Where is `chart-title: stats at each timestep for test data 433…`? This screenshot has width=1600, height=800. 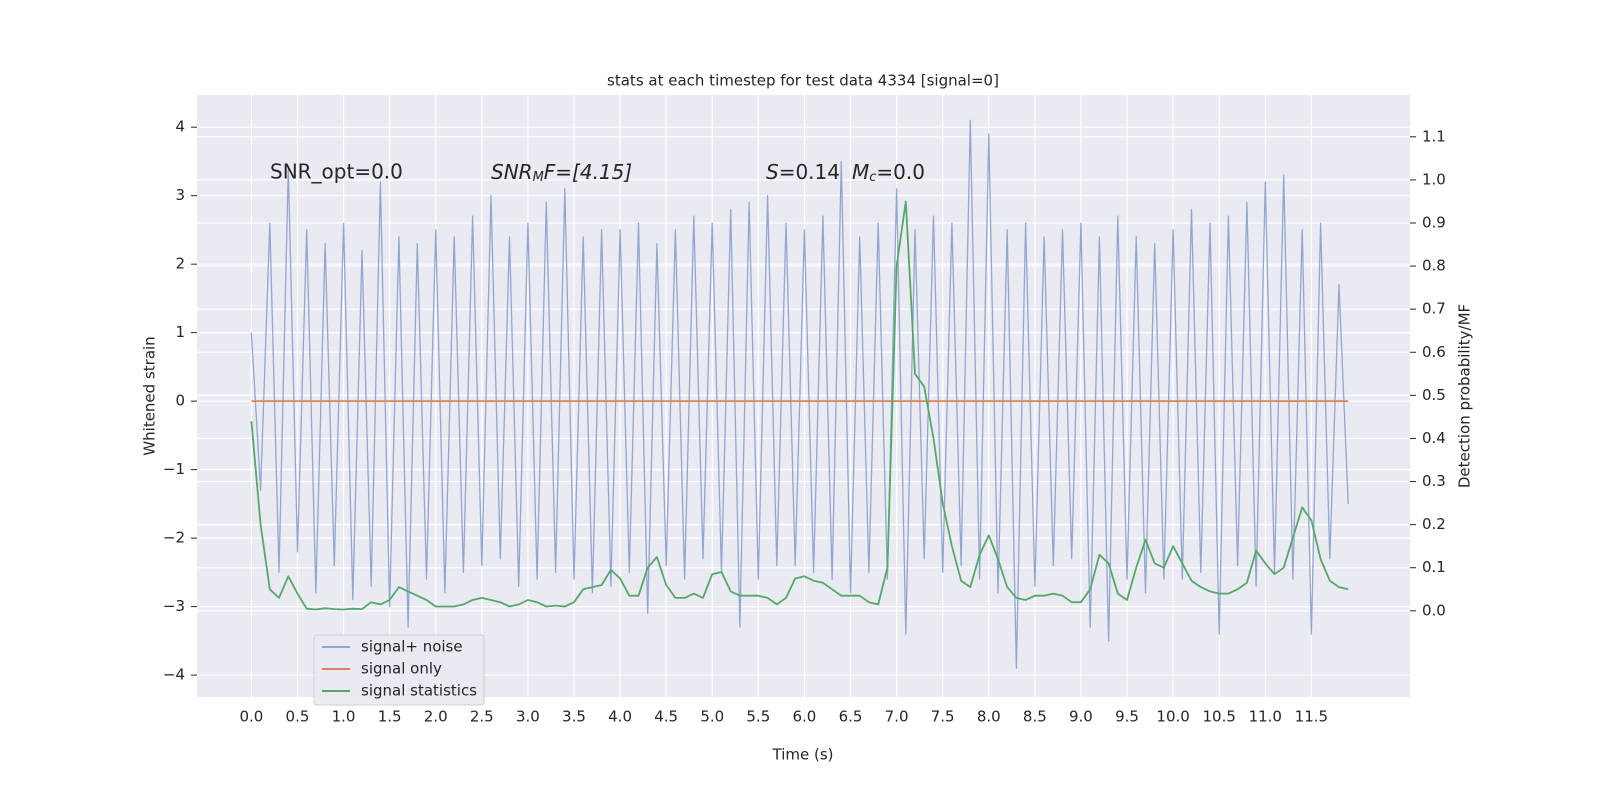
chart-title: stats at each timestep for test data 433… is located at coordinates (803, 81).